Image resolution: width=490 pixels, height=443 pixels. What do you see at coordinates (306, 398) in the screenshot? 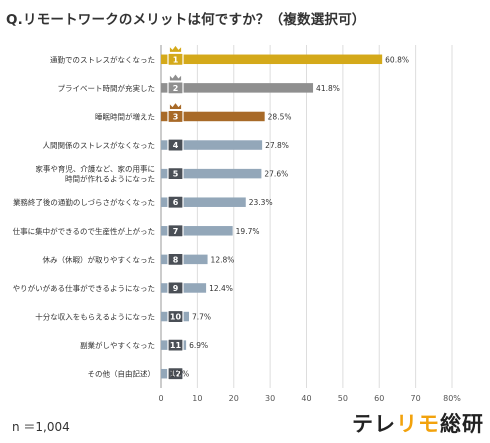
I see `x-tick-label: 40` at bounding box center [306, 398].